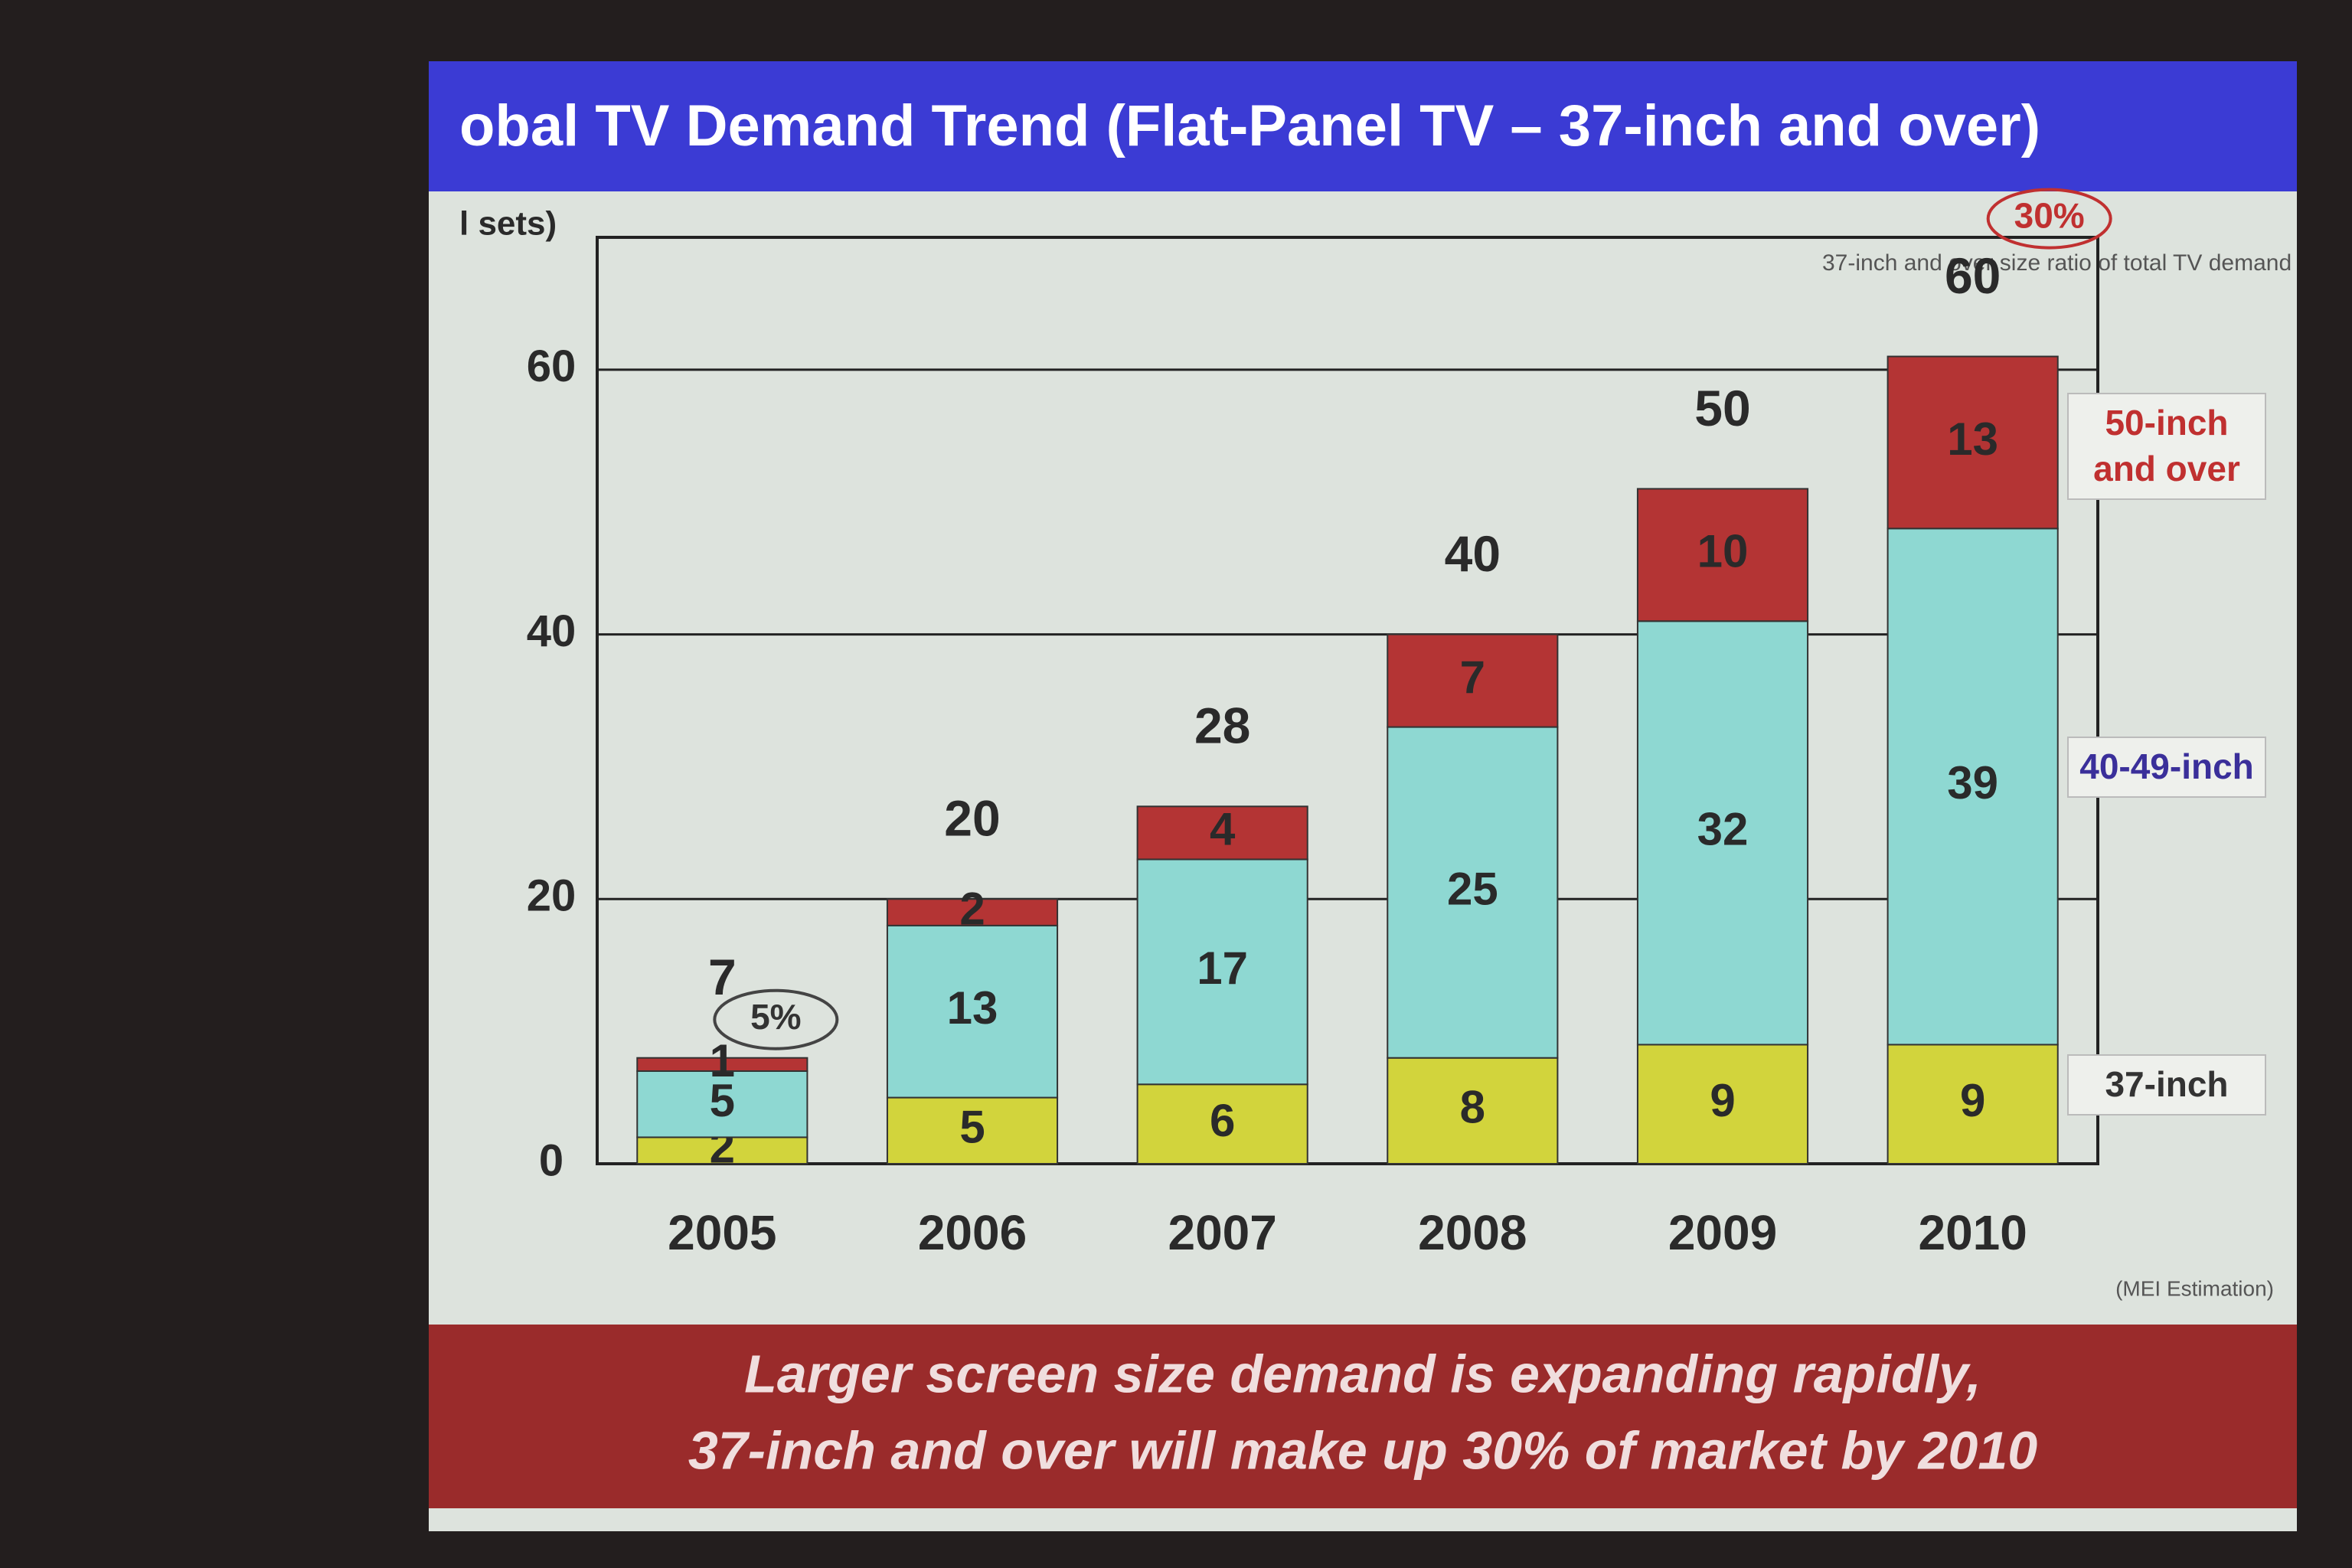 Image resolution: width=2352 pixels, height=1568 pixels. I want to click on total-label: 40, so click(1473, 553).